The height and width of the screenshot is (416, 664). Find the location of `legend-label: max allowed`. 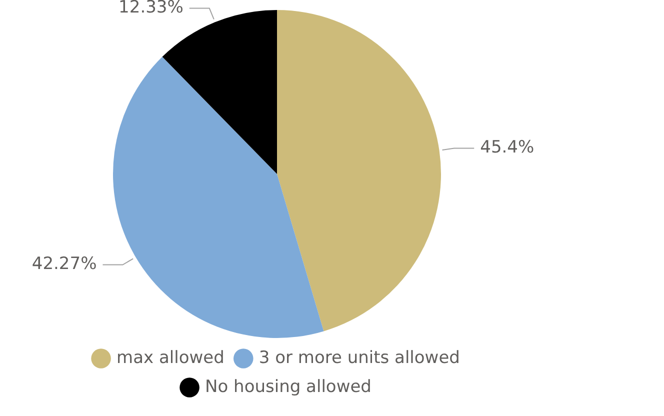

legend-label: max allowed is located at coordinates (170, 358).